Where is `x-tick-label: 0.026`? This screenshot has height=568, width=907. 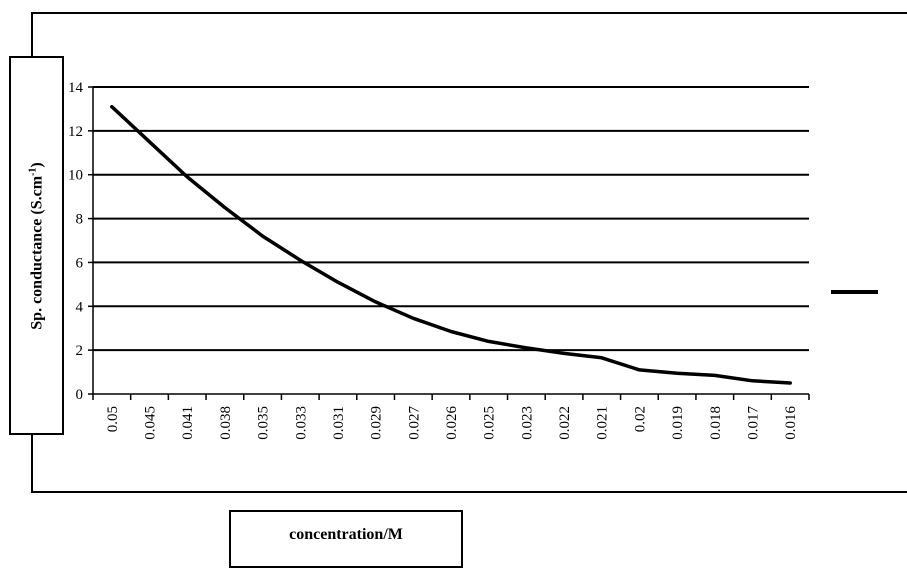 x-tick-label: 0.026 is located at coordinates (452, 423).